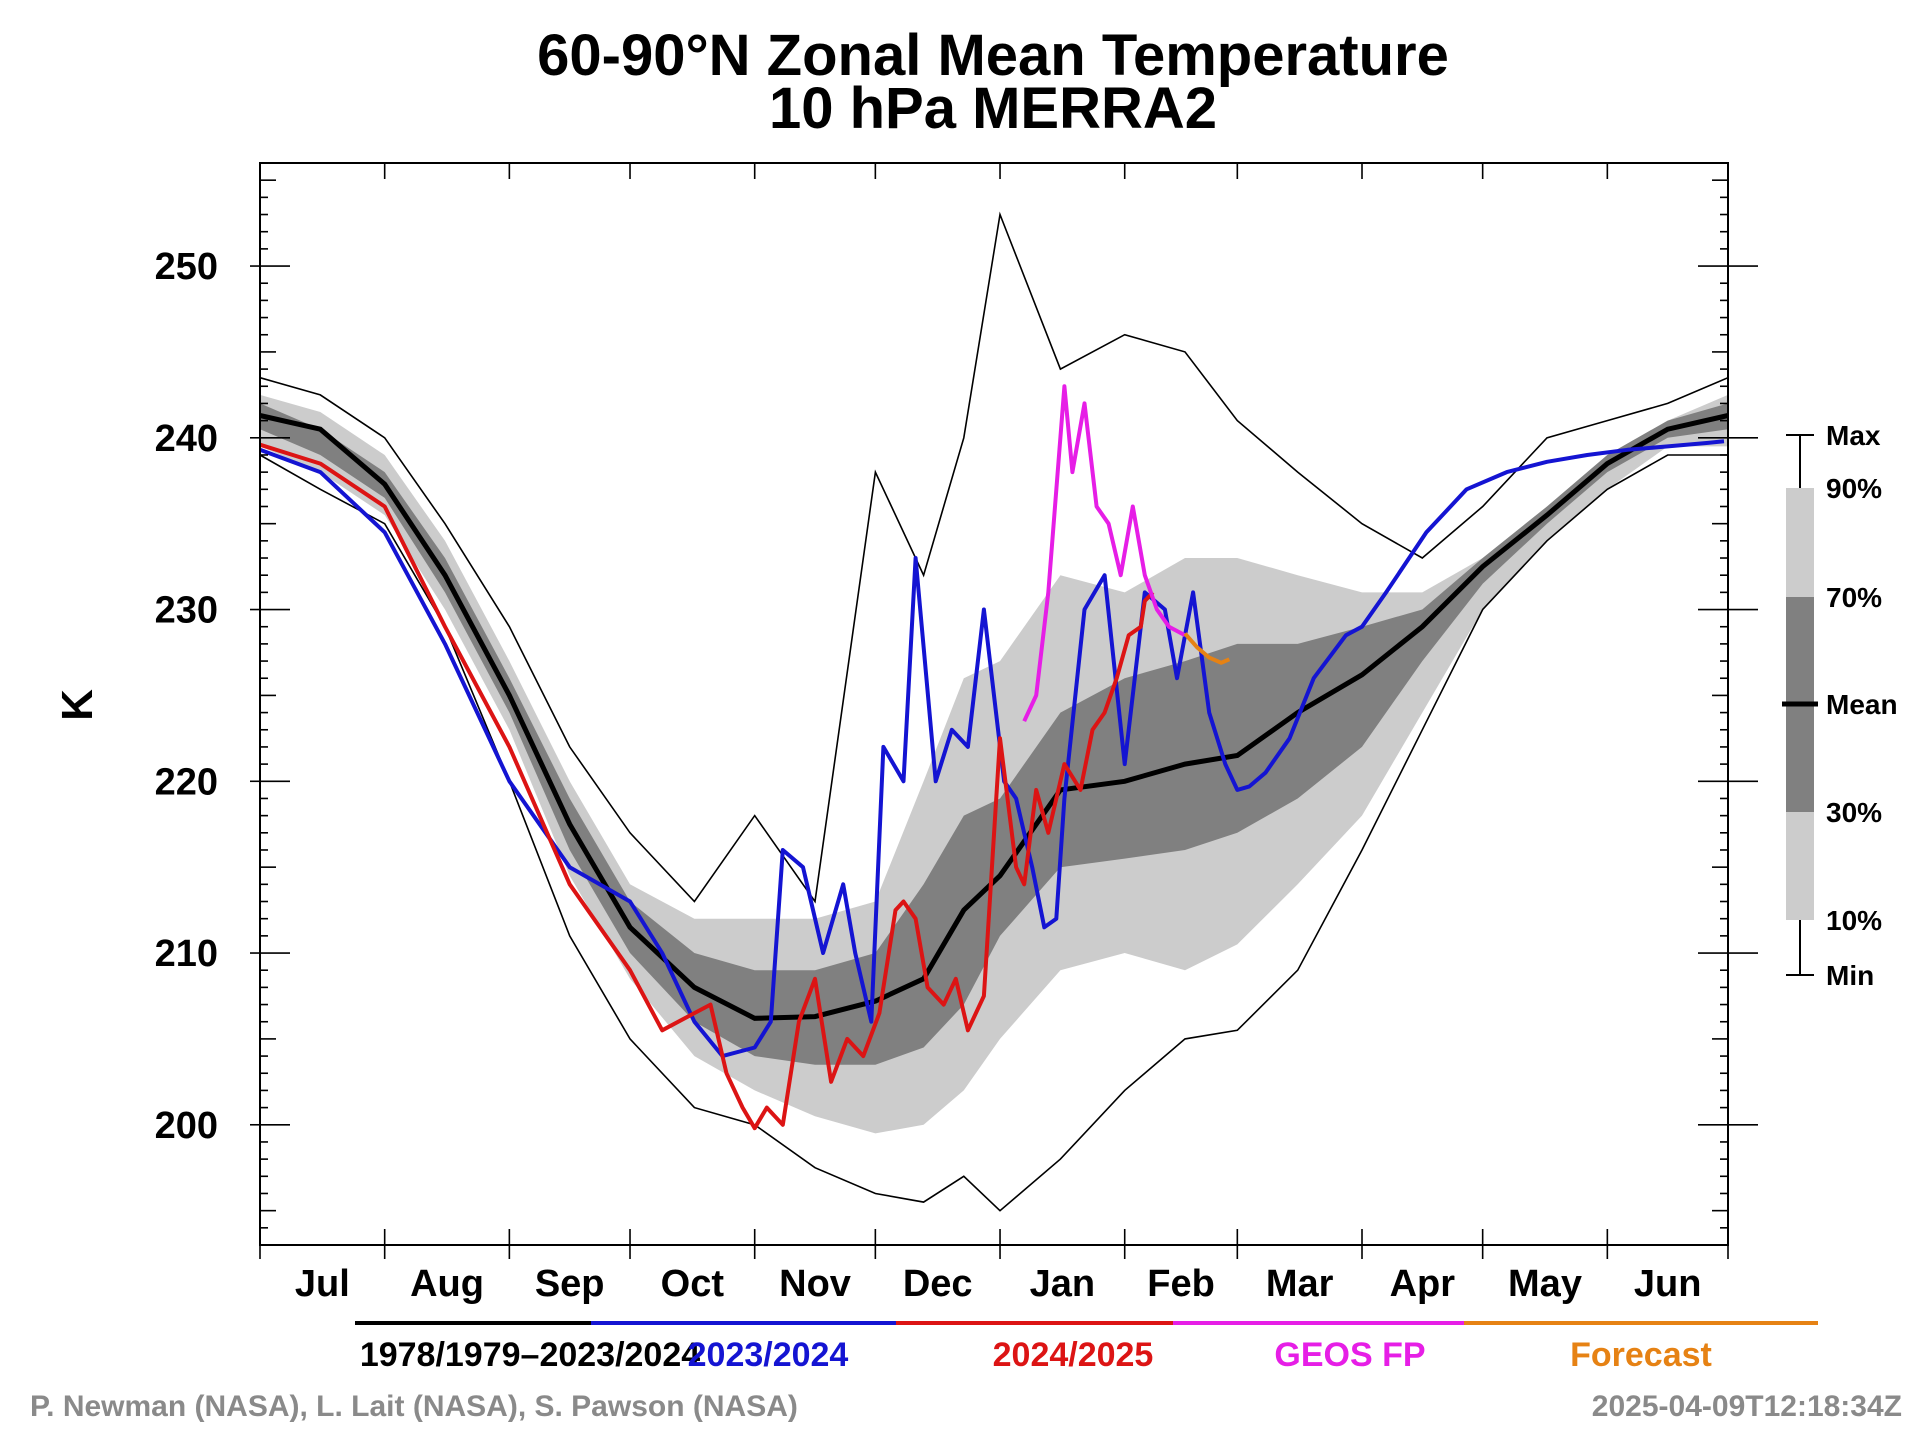  I want to click on legend-label-0: 1978/1979–2023/2024, so click(530, 1355).